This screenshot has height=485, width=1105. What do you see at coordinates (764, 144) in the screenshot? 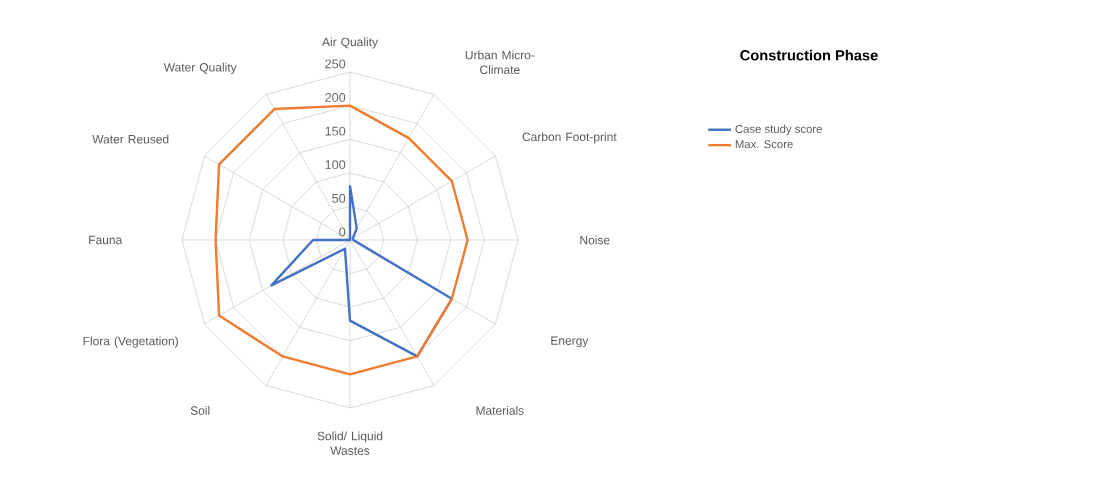
I see `legend-label: Max. Score` at bounding box center [764, 144].